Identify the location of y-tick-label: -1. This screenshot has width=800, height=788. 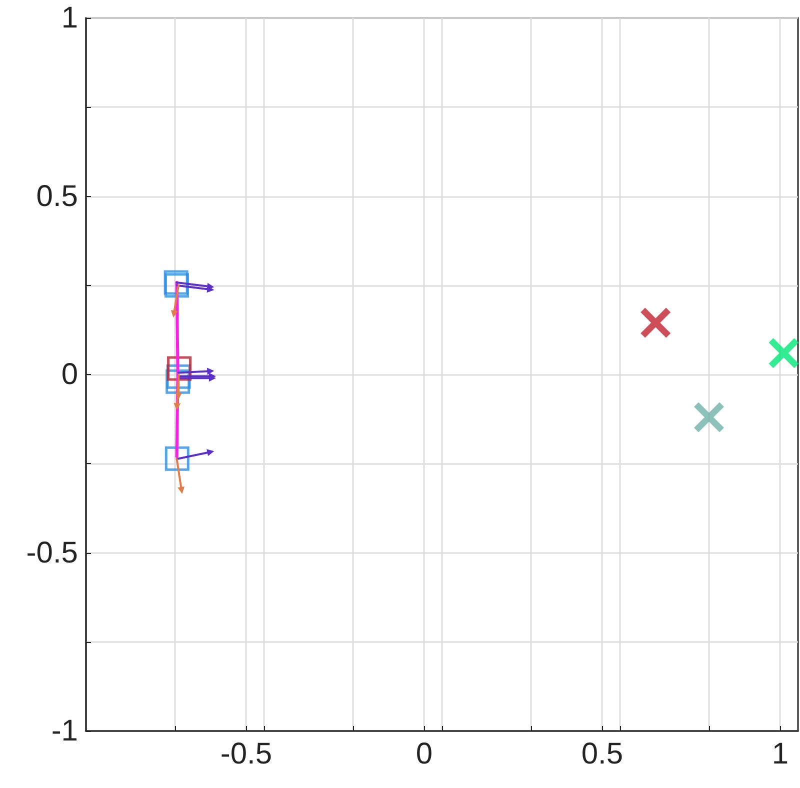
(64, 731).